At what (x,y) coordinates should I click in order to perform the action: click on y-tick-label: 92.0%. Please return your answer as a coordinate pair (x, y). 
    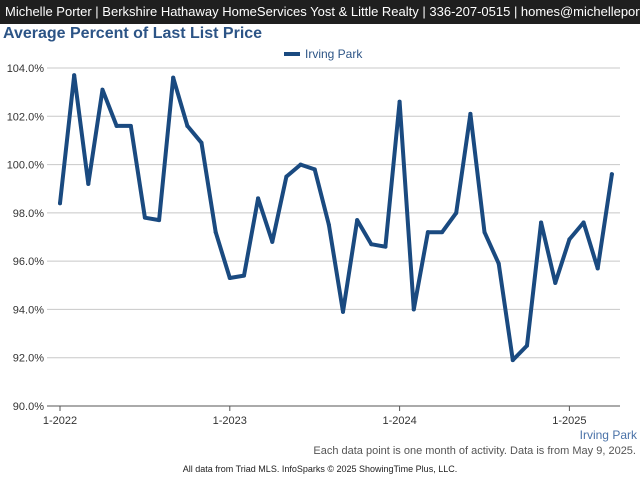
    Looking at the image, I should click on (28, 359).